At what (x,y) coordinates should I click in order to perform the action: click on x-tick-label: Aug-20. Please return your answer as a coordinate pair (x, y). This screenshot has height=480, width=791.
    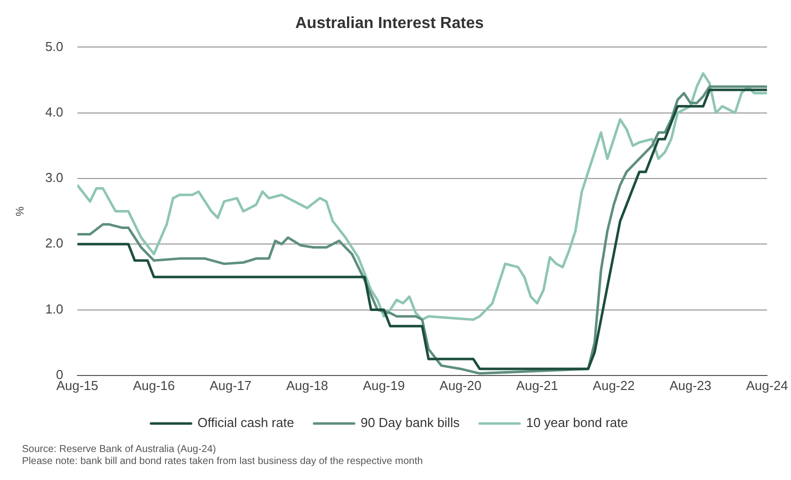
    Looking at the image, I should click on (461, 385).